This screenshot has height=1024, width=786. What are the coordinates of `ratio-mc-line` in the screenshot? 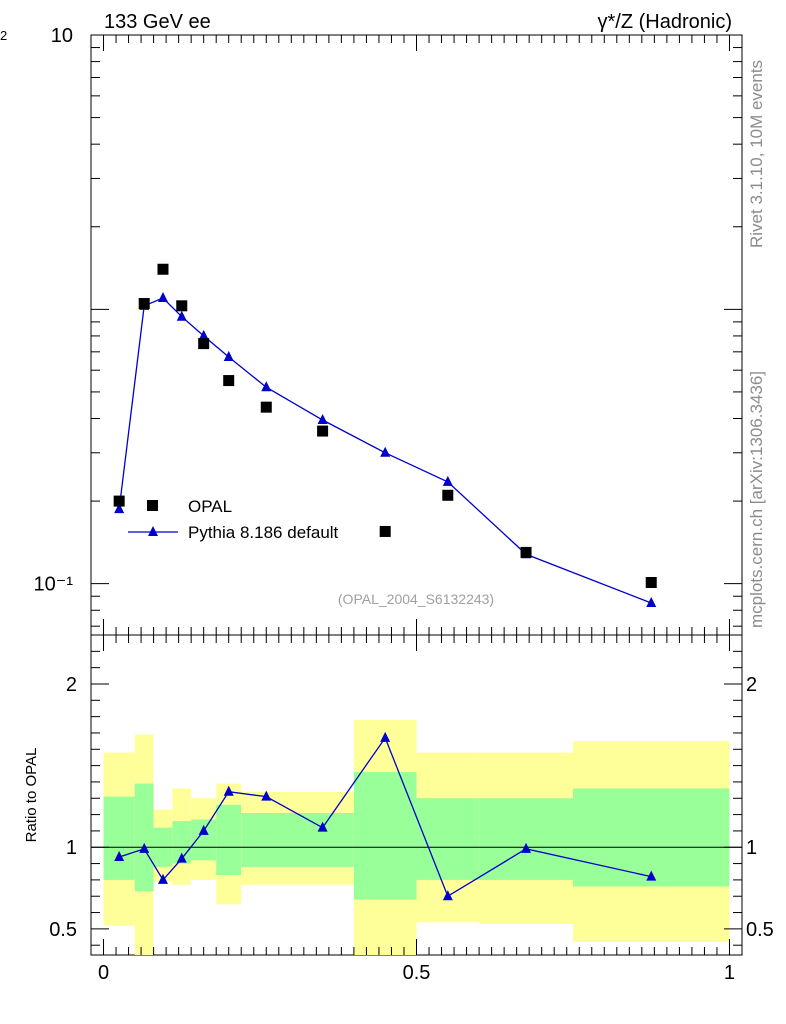 It's located at (385, 817).